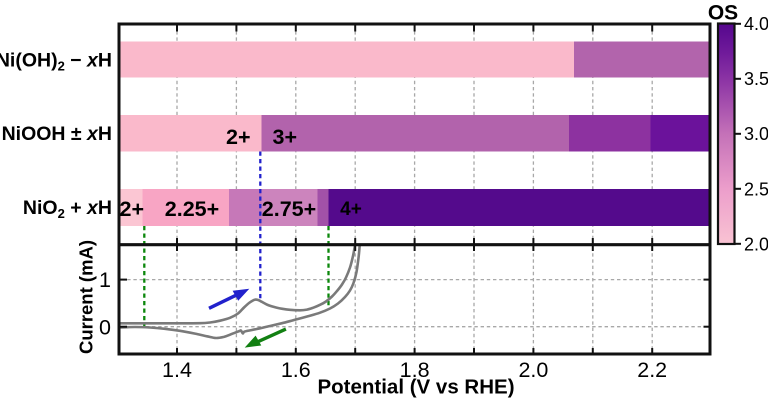 This screenshot has height=404, width=768. What do you see at coordinates (351, 209) in the screenshot?
I see `svg-text: 4+` at bounding box center [351, 209].